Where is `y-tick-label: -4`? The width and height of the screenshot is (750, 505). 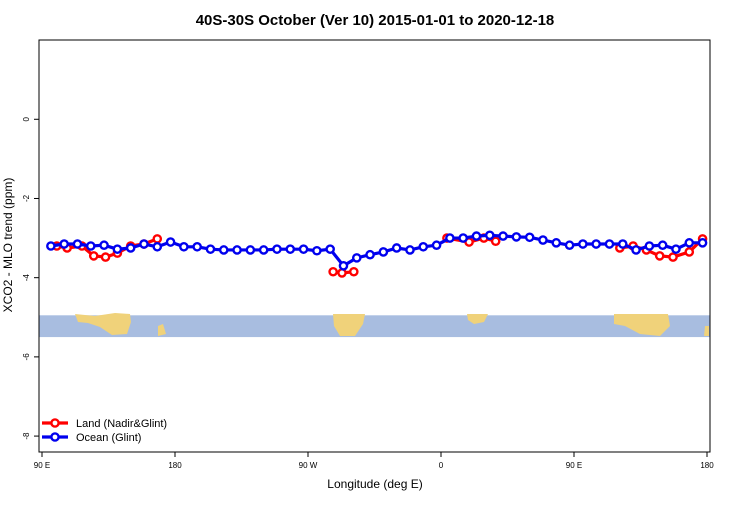 y-tick-label: -4 is located at coordinates (26, 278).